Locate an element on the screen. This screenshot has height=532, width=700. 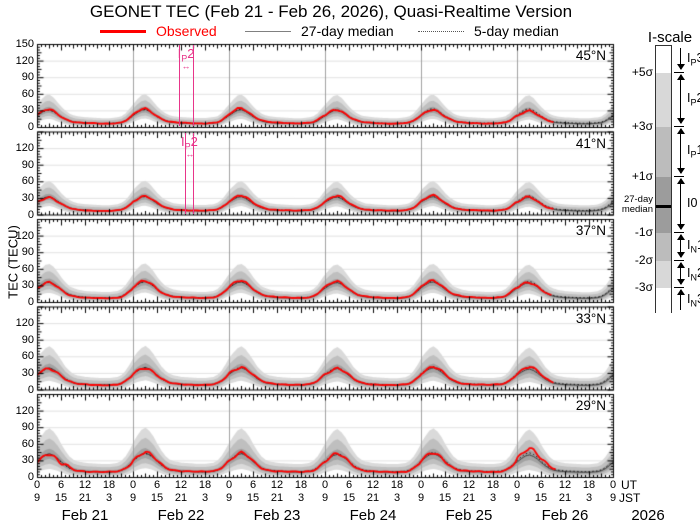
legend-observed-label: Observed is located at coordinates (186, 31).